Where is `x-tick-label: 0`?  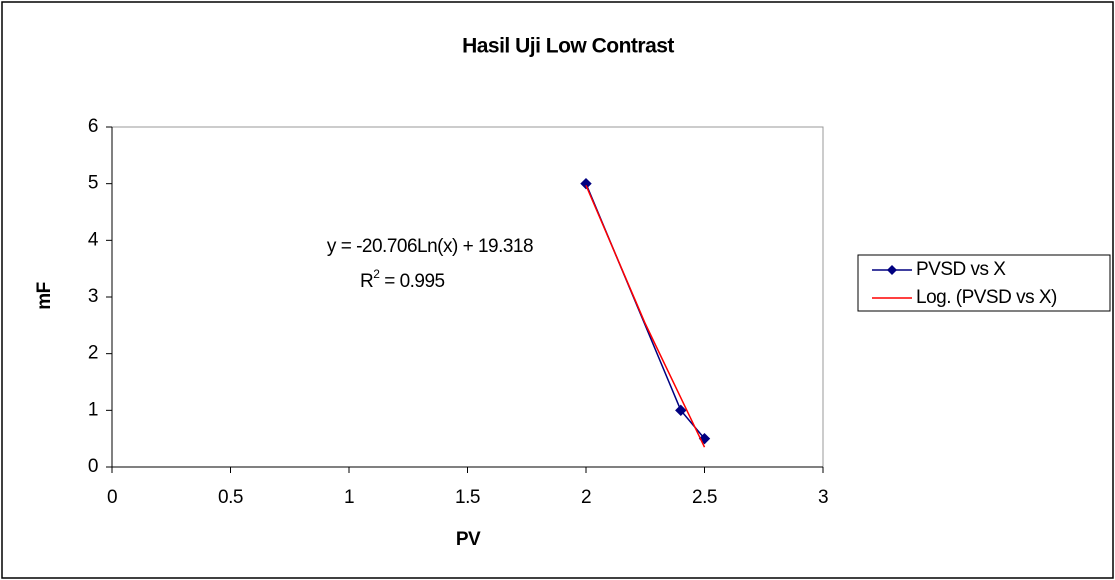 x-tick-label: 0 is located at coordinates (112, 497).